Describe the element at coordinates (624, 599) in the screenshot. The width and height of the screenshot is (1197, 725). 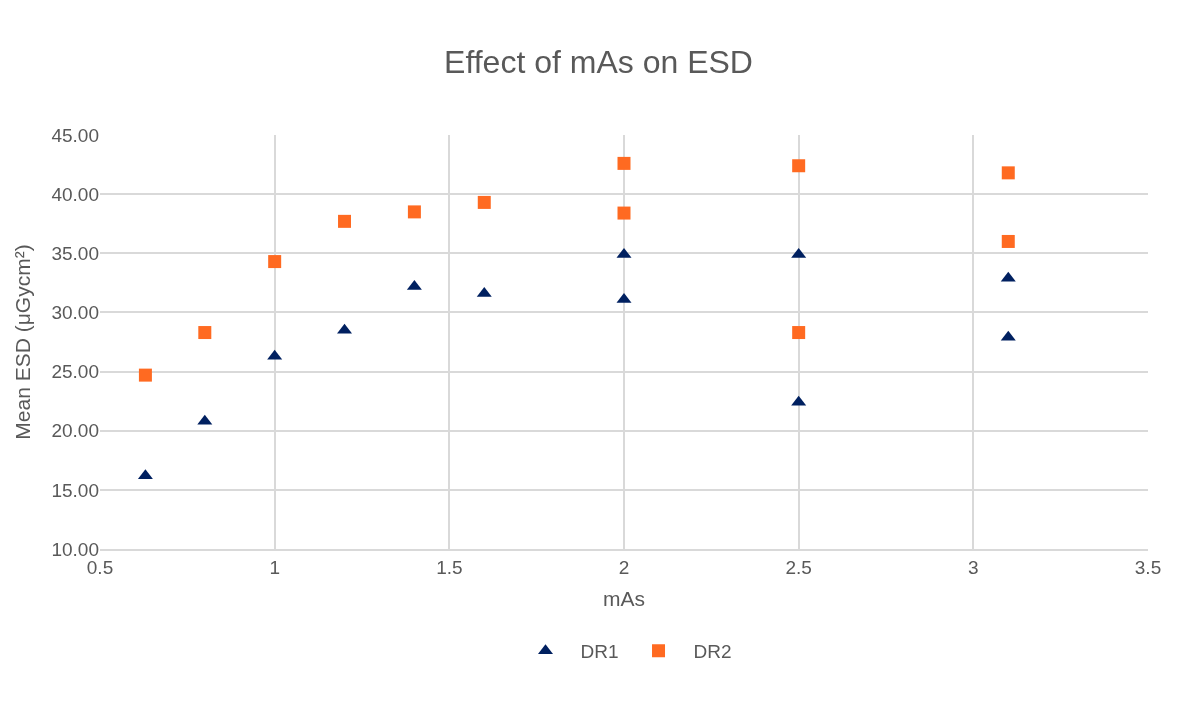
I see `x-axis-title: mAs` at that location.